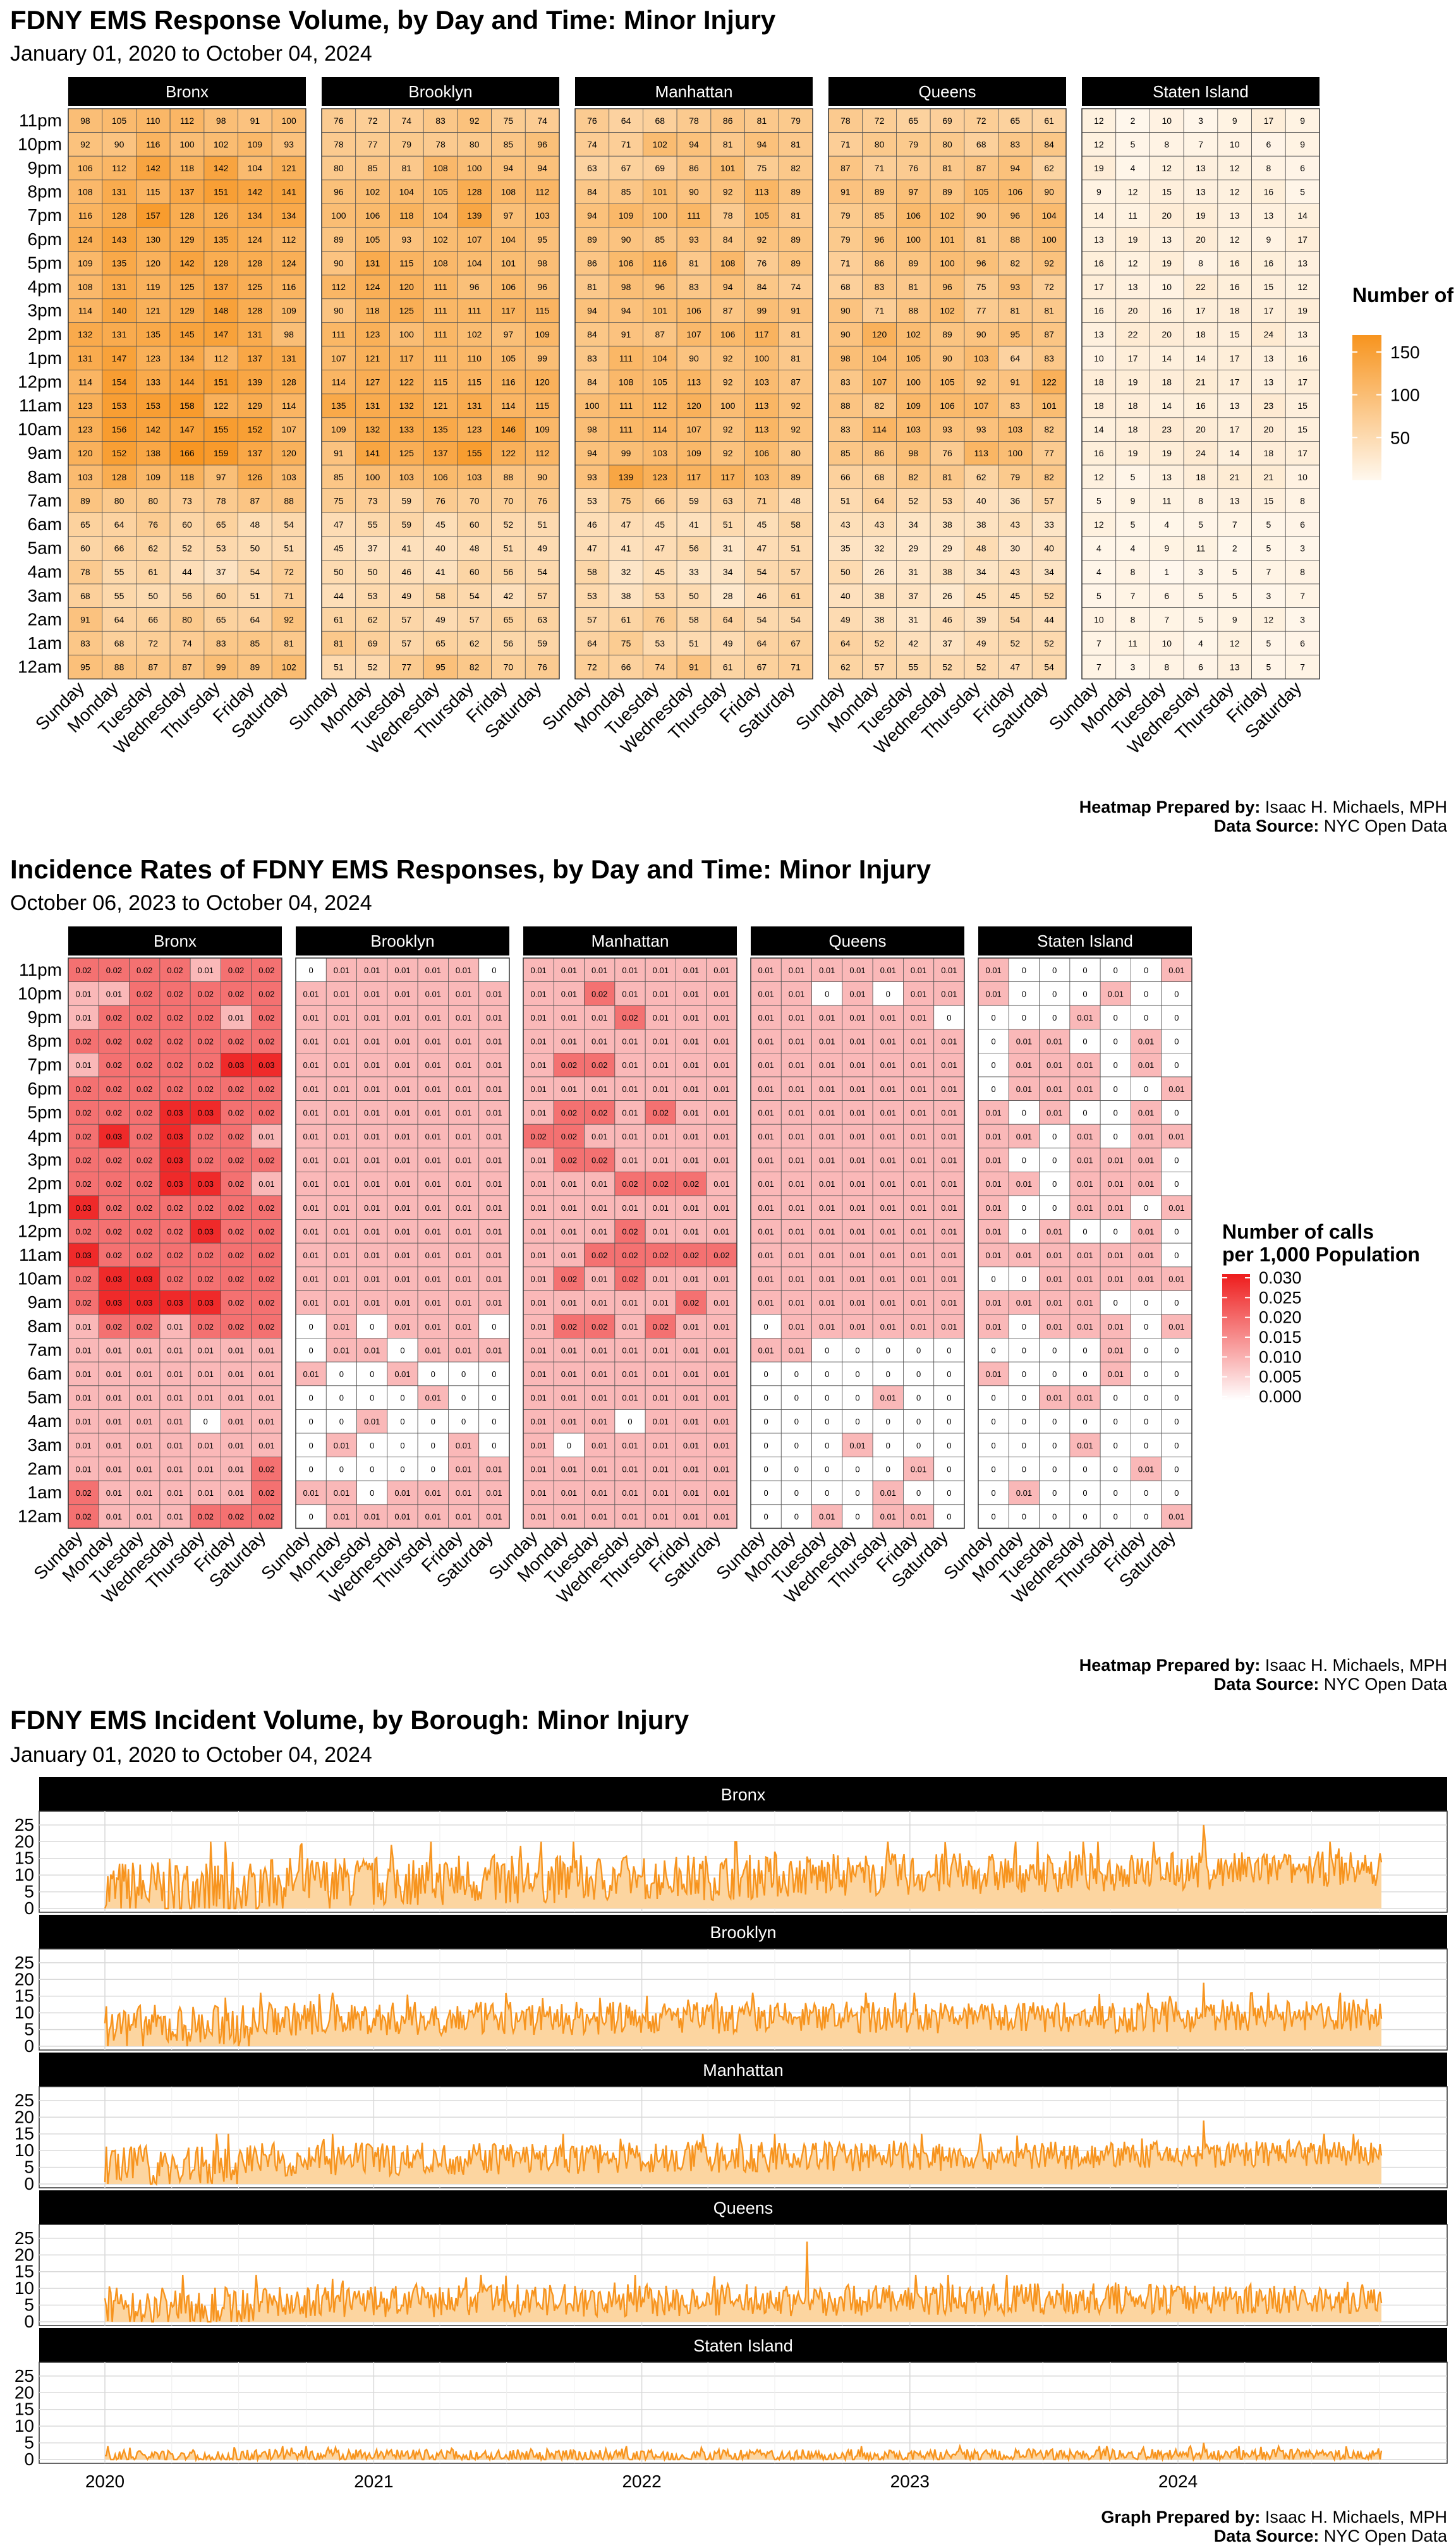 The image size is (1456, 2548). What do you see at coordinates (592, 548) in the screenshot?
I see `cell-value: 47` at bounding box center [592, 548].